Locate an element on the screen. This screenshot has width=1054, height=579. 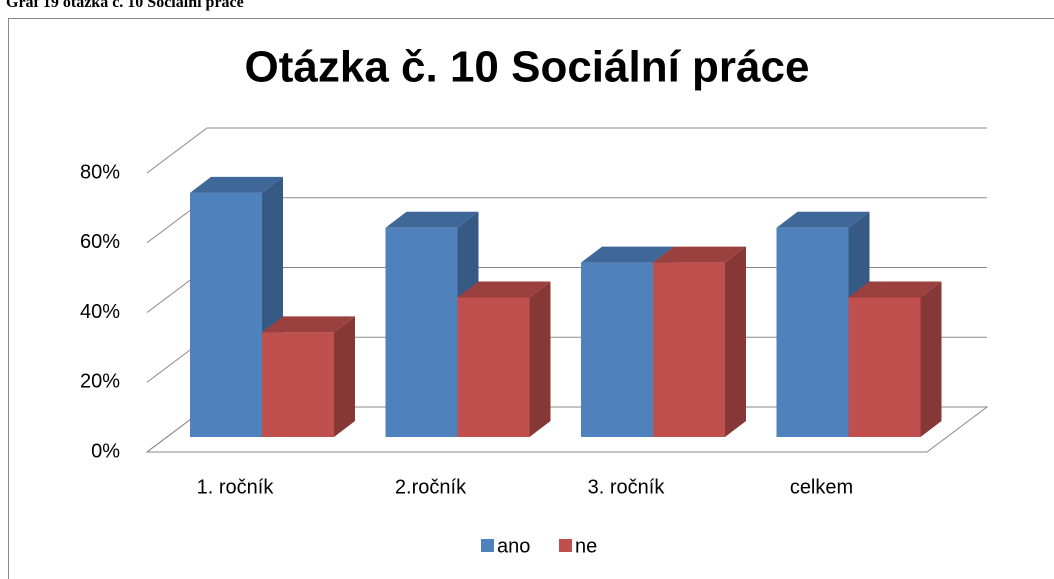
x-tick-label: 1. ročník is located at coordinates (236, 487).